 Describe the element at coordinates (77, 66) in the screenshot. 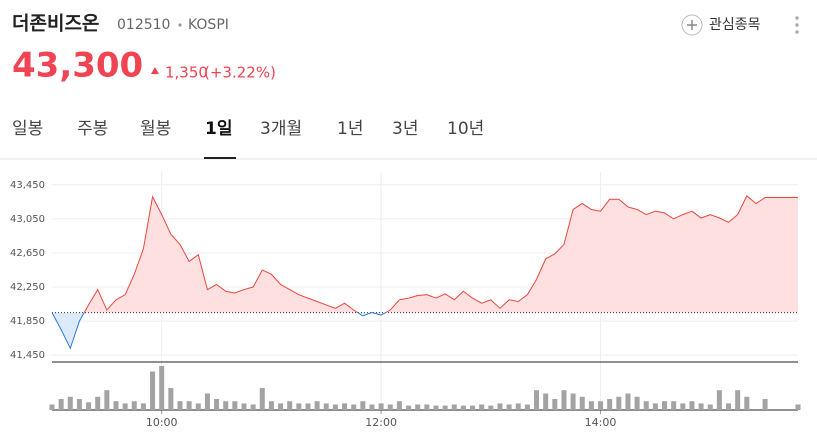

I see `price: 43,300` at that location.